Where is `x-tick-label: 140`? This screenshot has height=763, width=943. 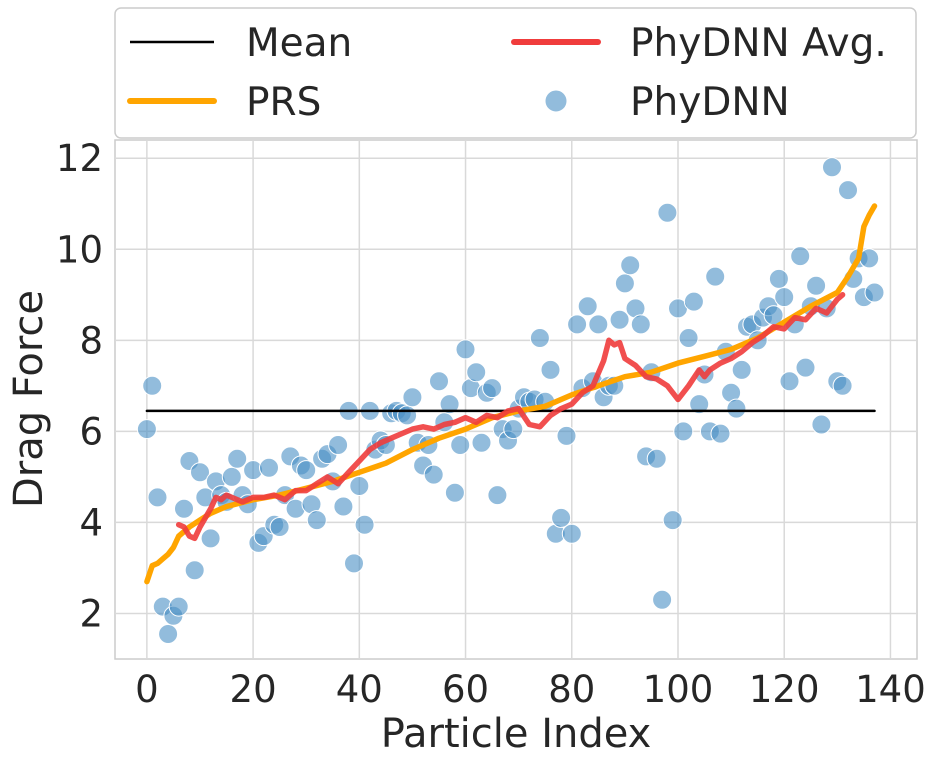
x-tick-label: 140 is located at coordinates (890, 689).